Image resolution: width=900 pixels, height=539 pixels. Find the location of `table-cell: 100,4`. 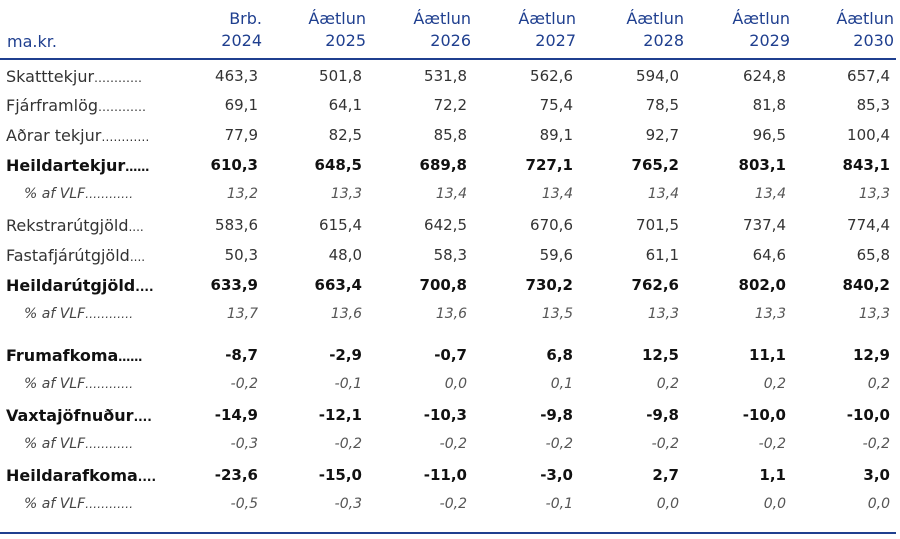

table-cell: 100,4 is located at coordinates (868, 135).